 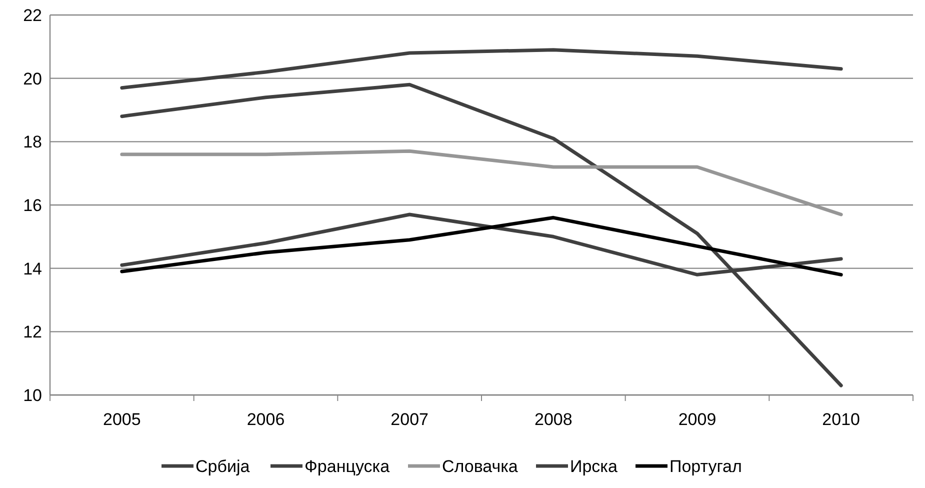 I want to click on y-tick-label: 22, so click(x=32, y=15).